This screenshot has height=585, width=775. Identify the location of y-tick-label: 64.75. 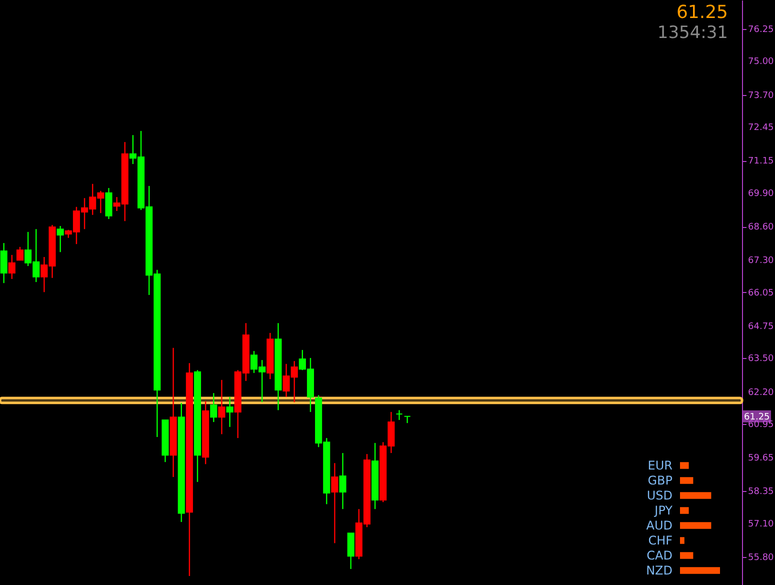
(761, 327).